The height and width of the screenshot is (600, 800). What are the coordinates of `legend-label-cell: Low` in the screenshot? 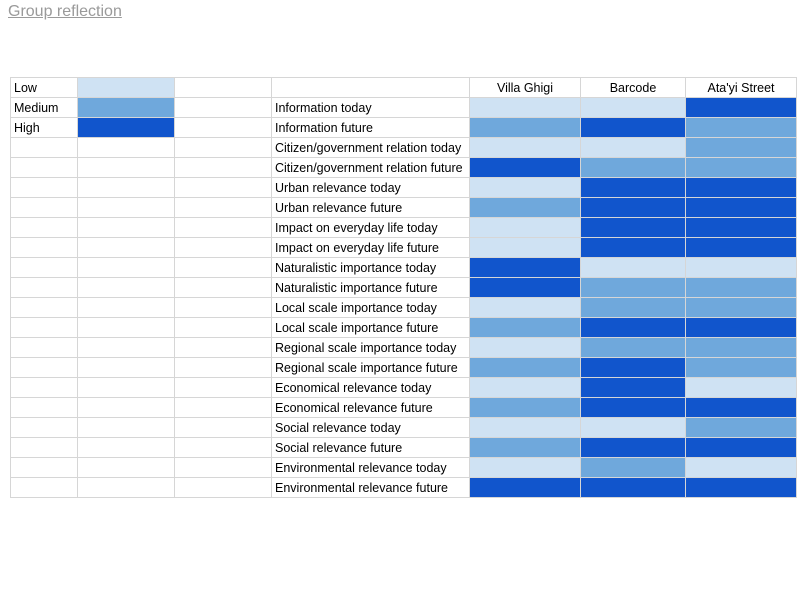 It's located at (44, 87).